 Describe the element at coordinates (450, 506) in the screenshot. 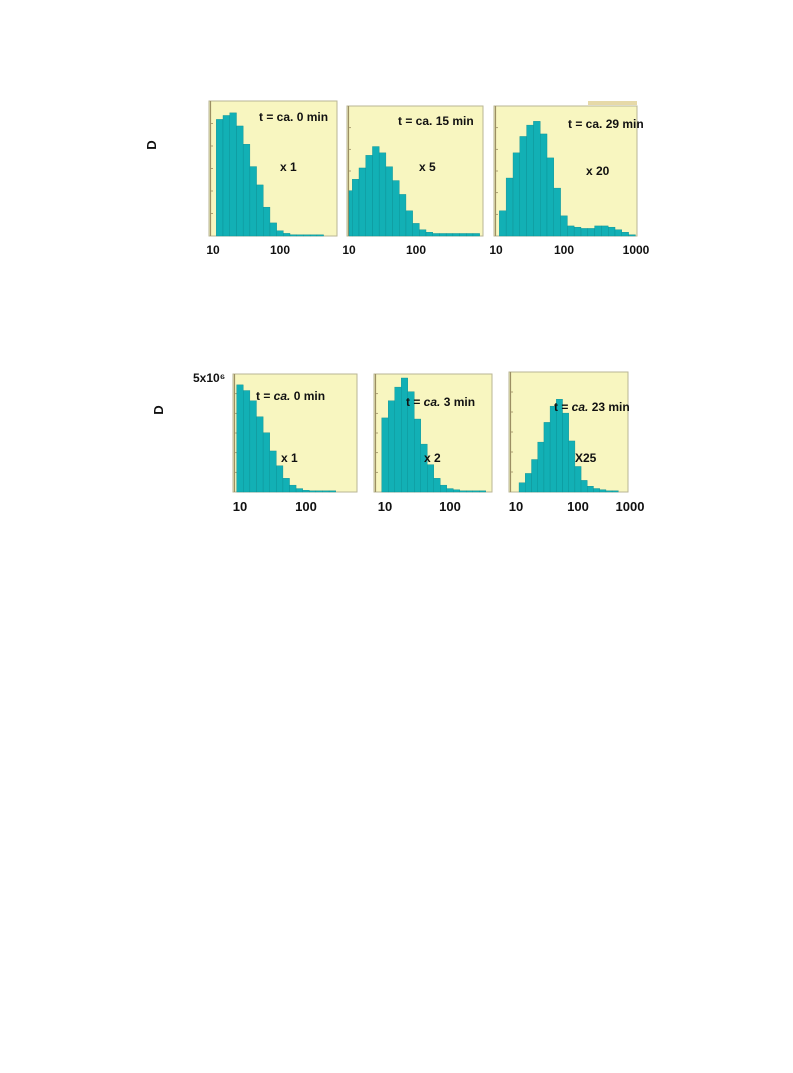

I see `panel-bottom-2-x-tick-100: 100` at that location.